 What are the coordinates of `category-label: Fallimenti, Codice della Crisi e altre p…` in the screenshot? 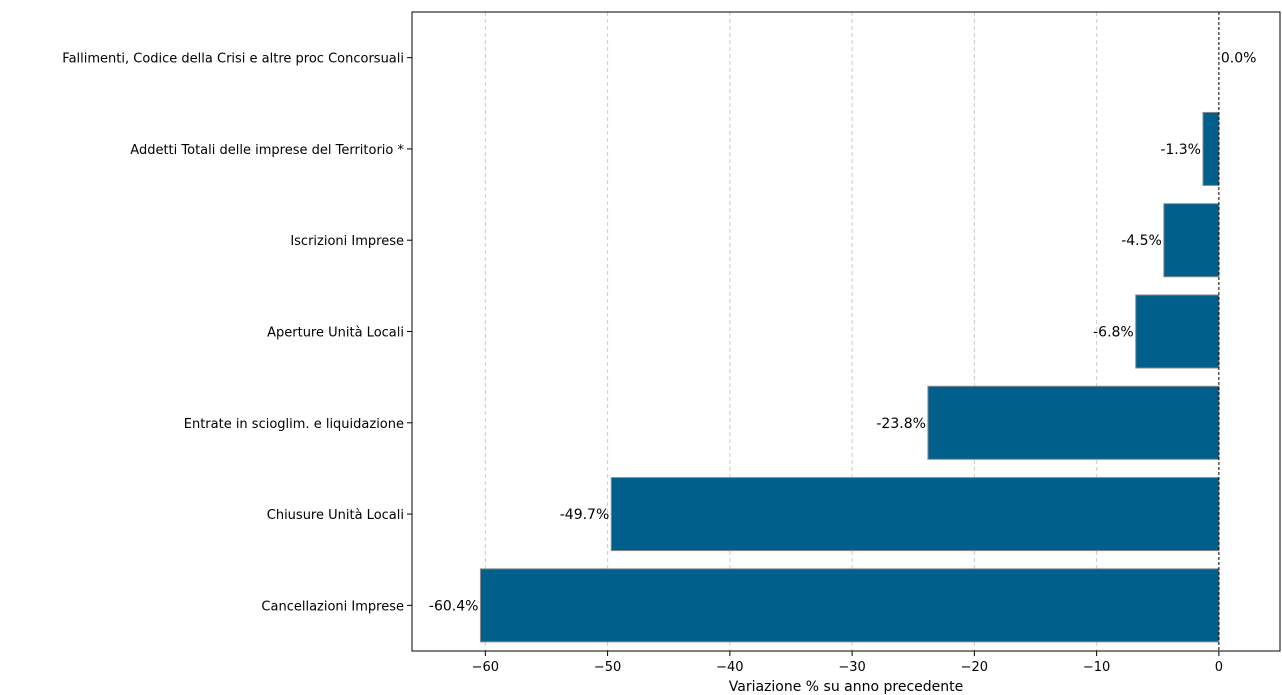 It's located at (233, 59).